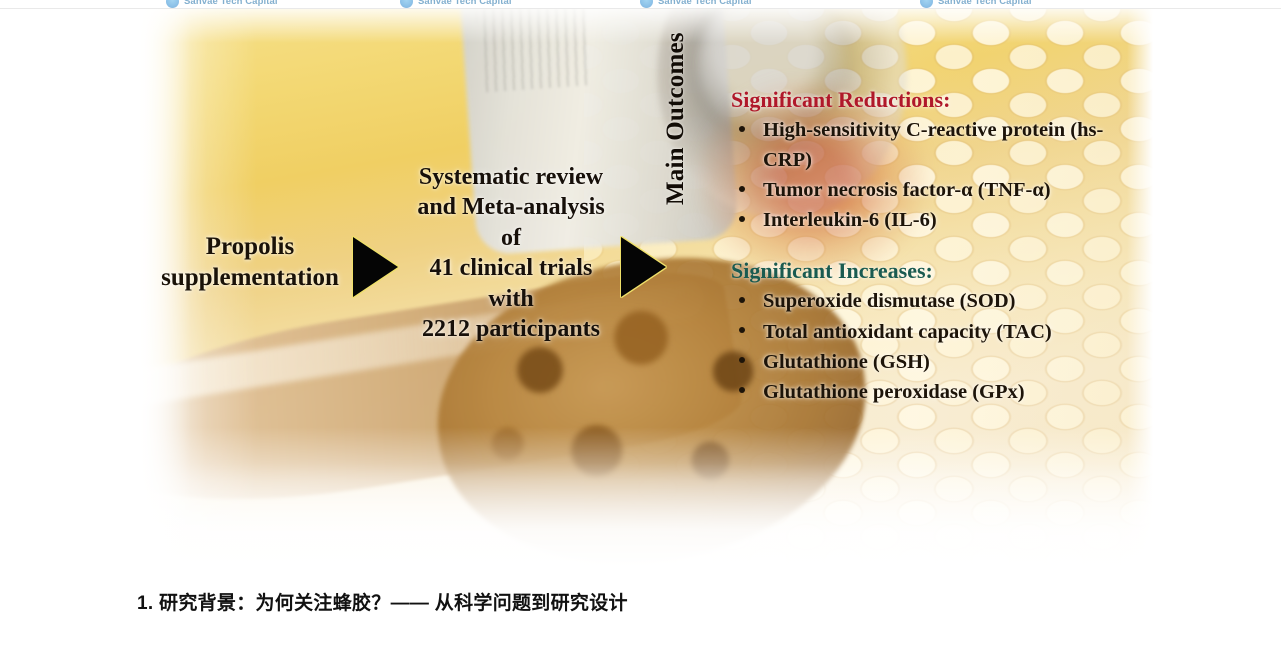 Image resolution: width=1281 pixels, height=647 pixels. Describe the element at coordinates (250, 246) in the screenshot. I see `propolis-line-1: Propolis` at that location.